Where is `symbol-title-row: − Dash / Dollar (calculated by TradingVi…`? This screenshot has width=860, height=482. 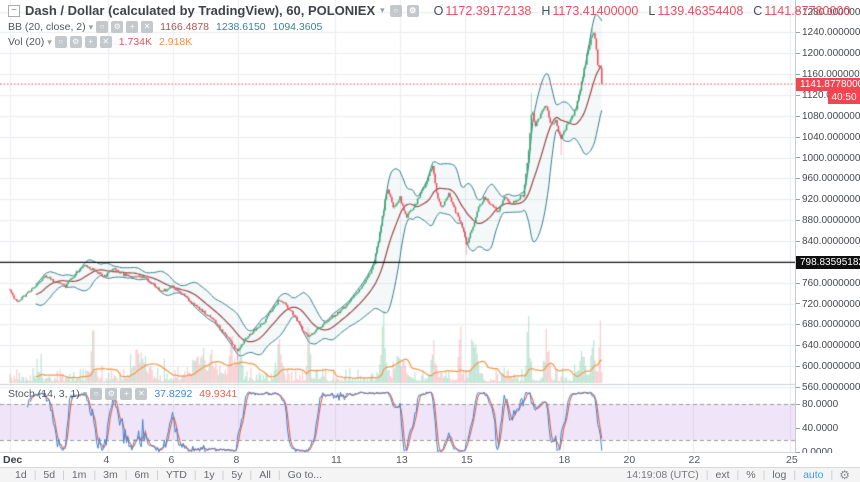
symbol-title-row: − Dash / Dollar (calculated by TradingVi… is located at coordinates (429, 10).